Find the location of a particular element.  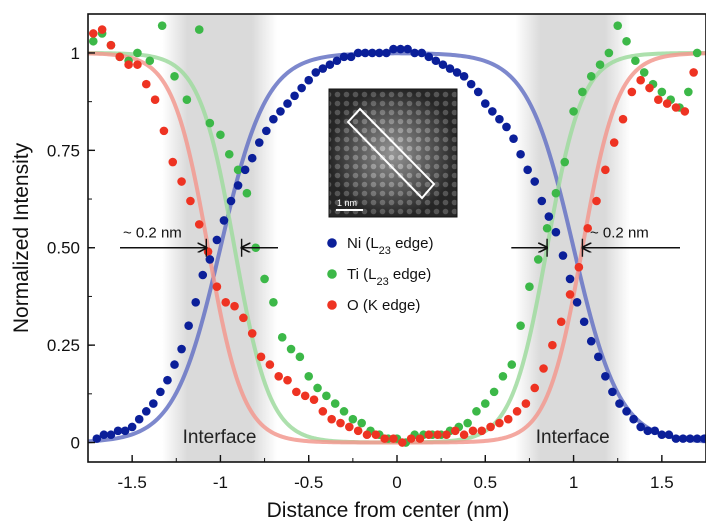

y-tick-label-1: 0.25 is located at coordinates (63, 345).